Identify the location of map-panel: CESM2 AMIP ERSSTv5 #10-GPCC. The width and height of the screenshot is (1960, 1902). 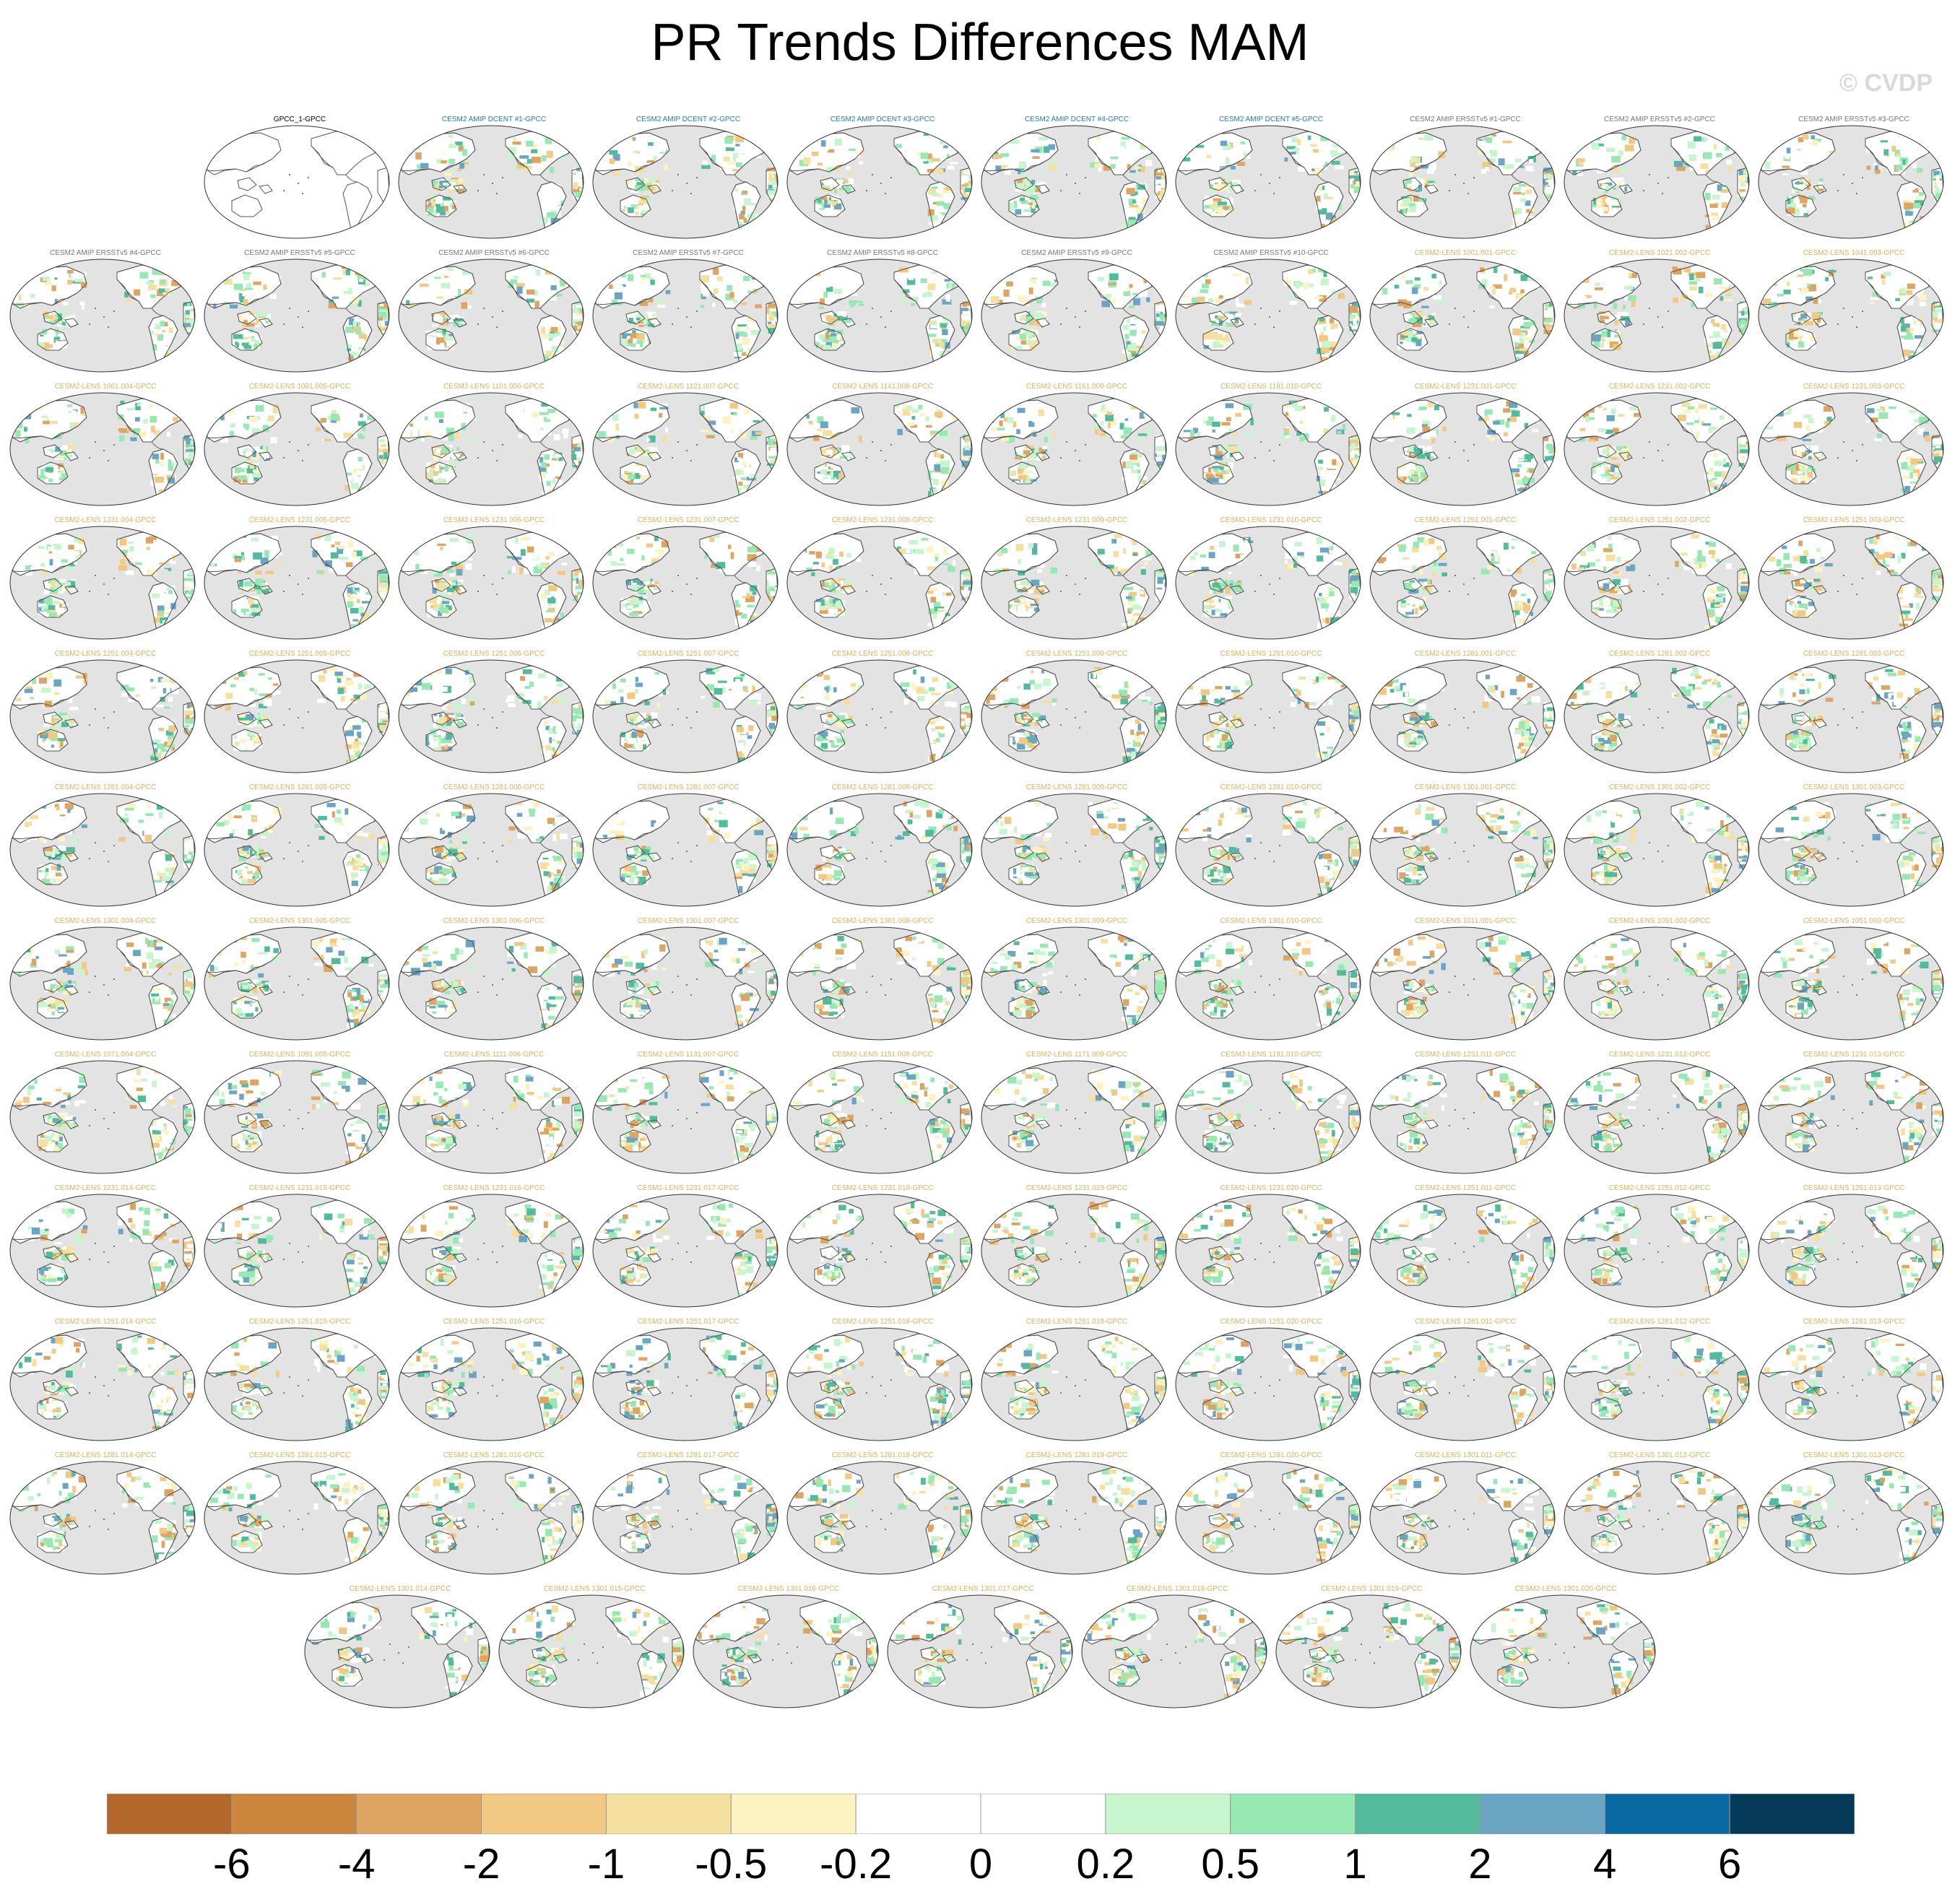
(1271, 315).